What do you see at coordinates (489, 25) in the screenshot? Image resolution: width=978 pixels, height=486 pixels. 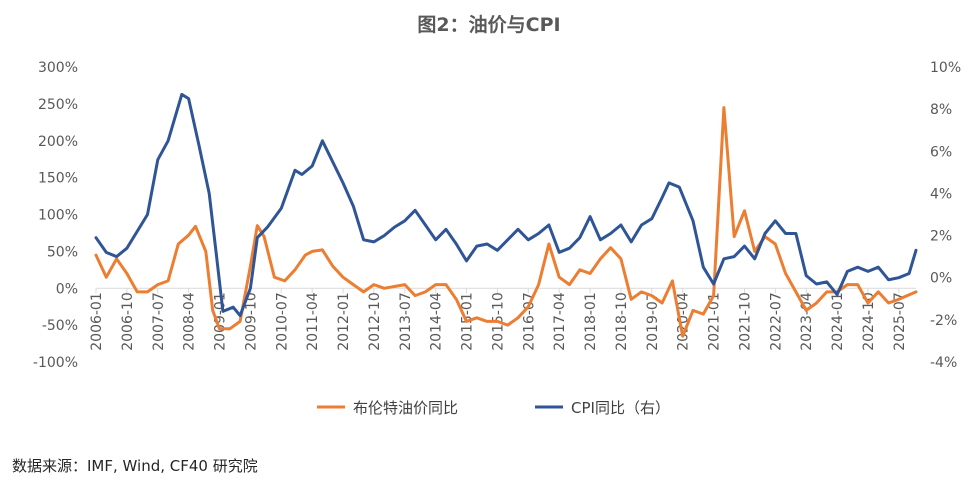 I see `chart-title: 图2：油价与CPI` at bounding box center [489, 25].